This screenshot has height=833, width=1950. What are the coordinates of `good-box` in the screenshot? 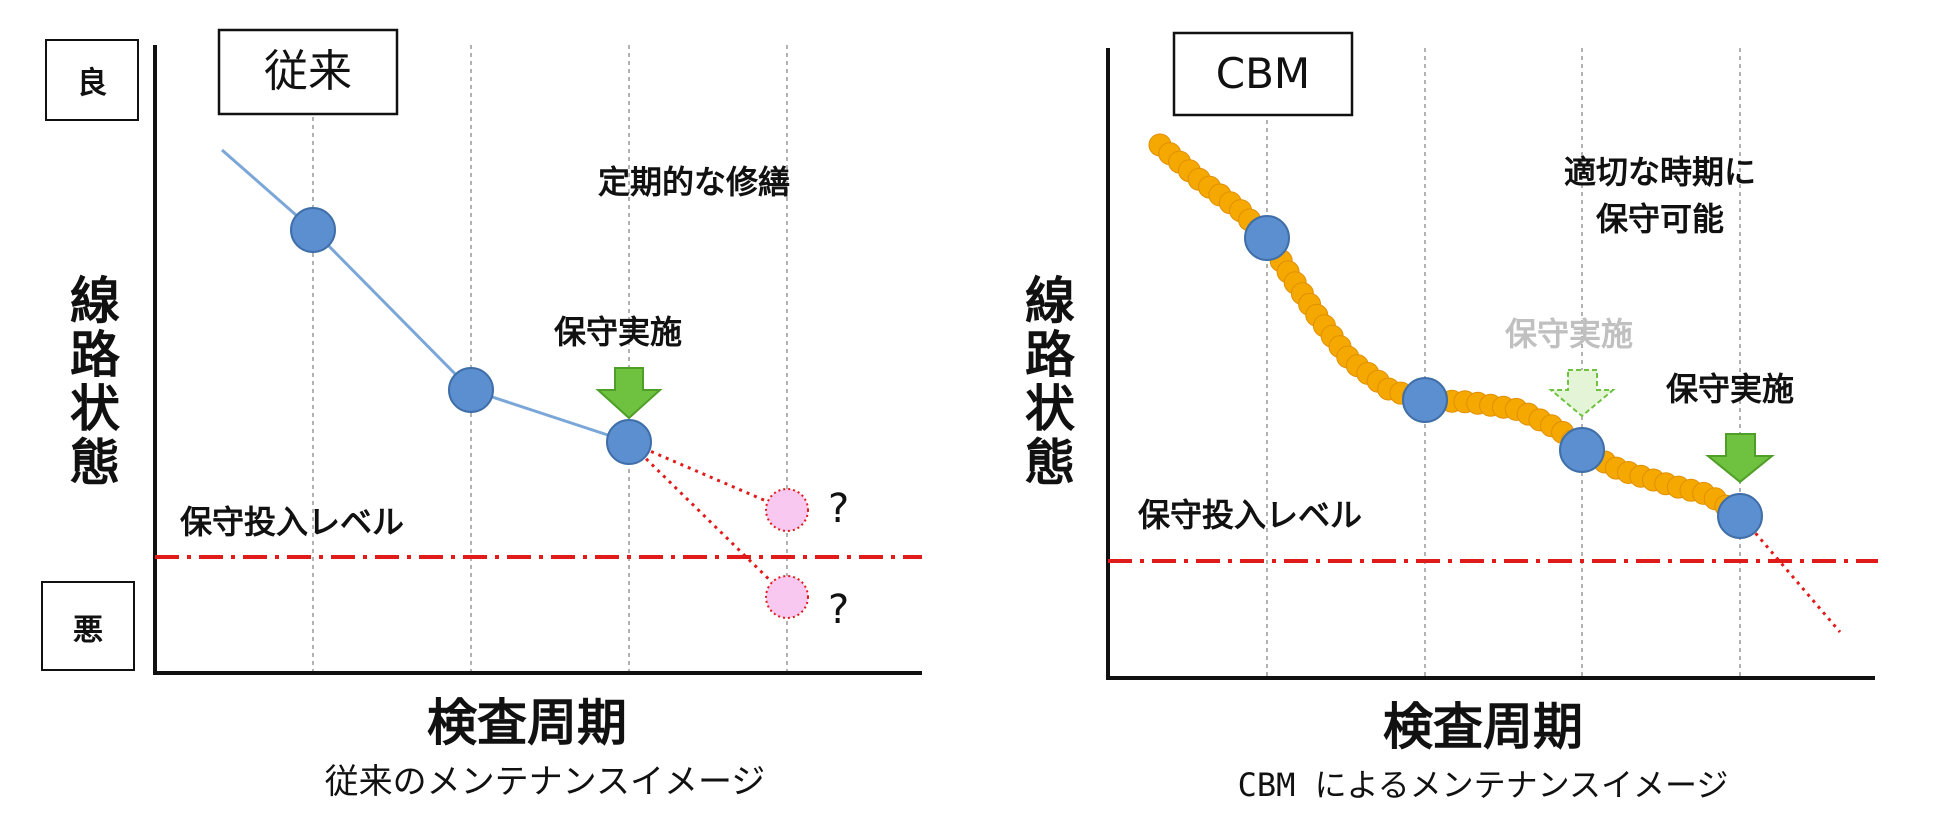 It's located at (92, 80).